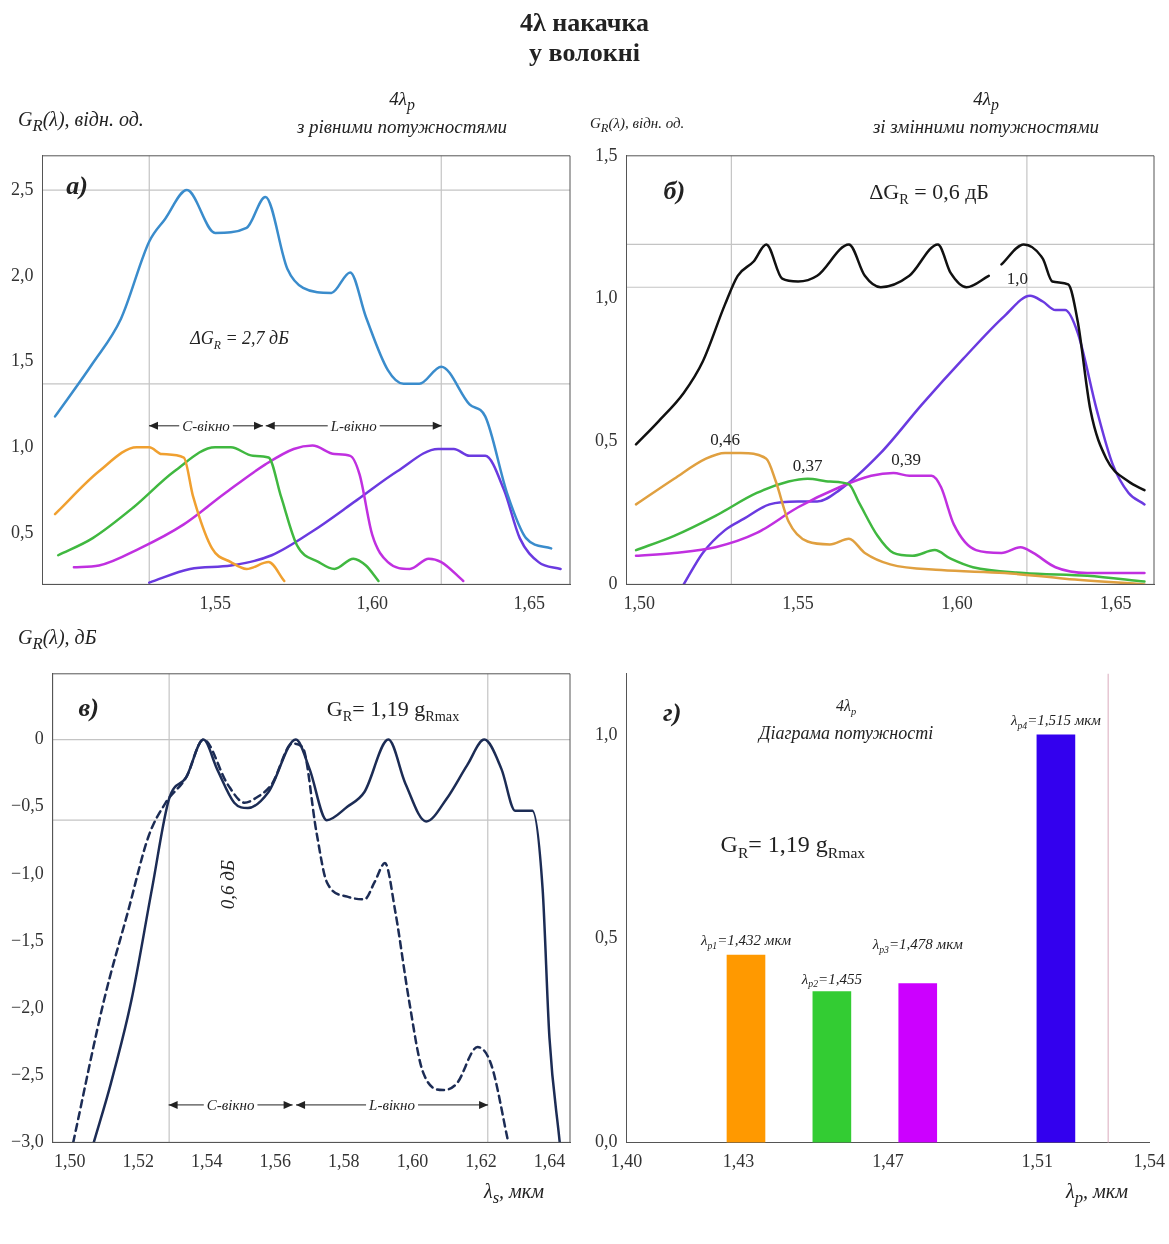 The image size is (1169, 1244). What do you see at coordinates (27, 1006) in the screenshot?
I see `y-tick-label: −2,0` at bounding box center [27, 1006].